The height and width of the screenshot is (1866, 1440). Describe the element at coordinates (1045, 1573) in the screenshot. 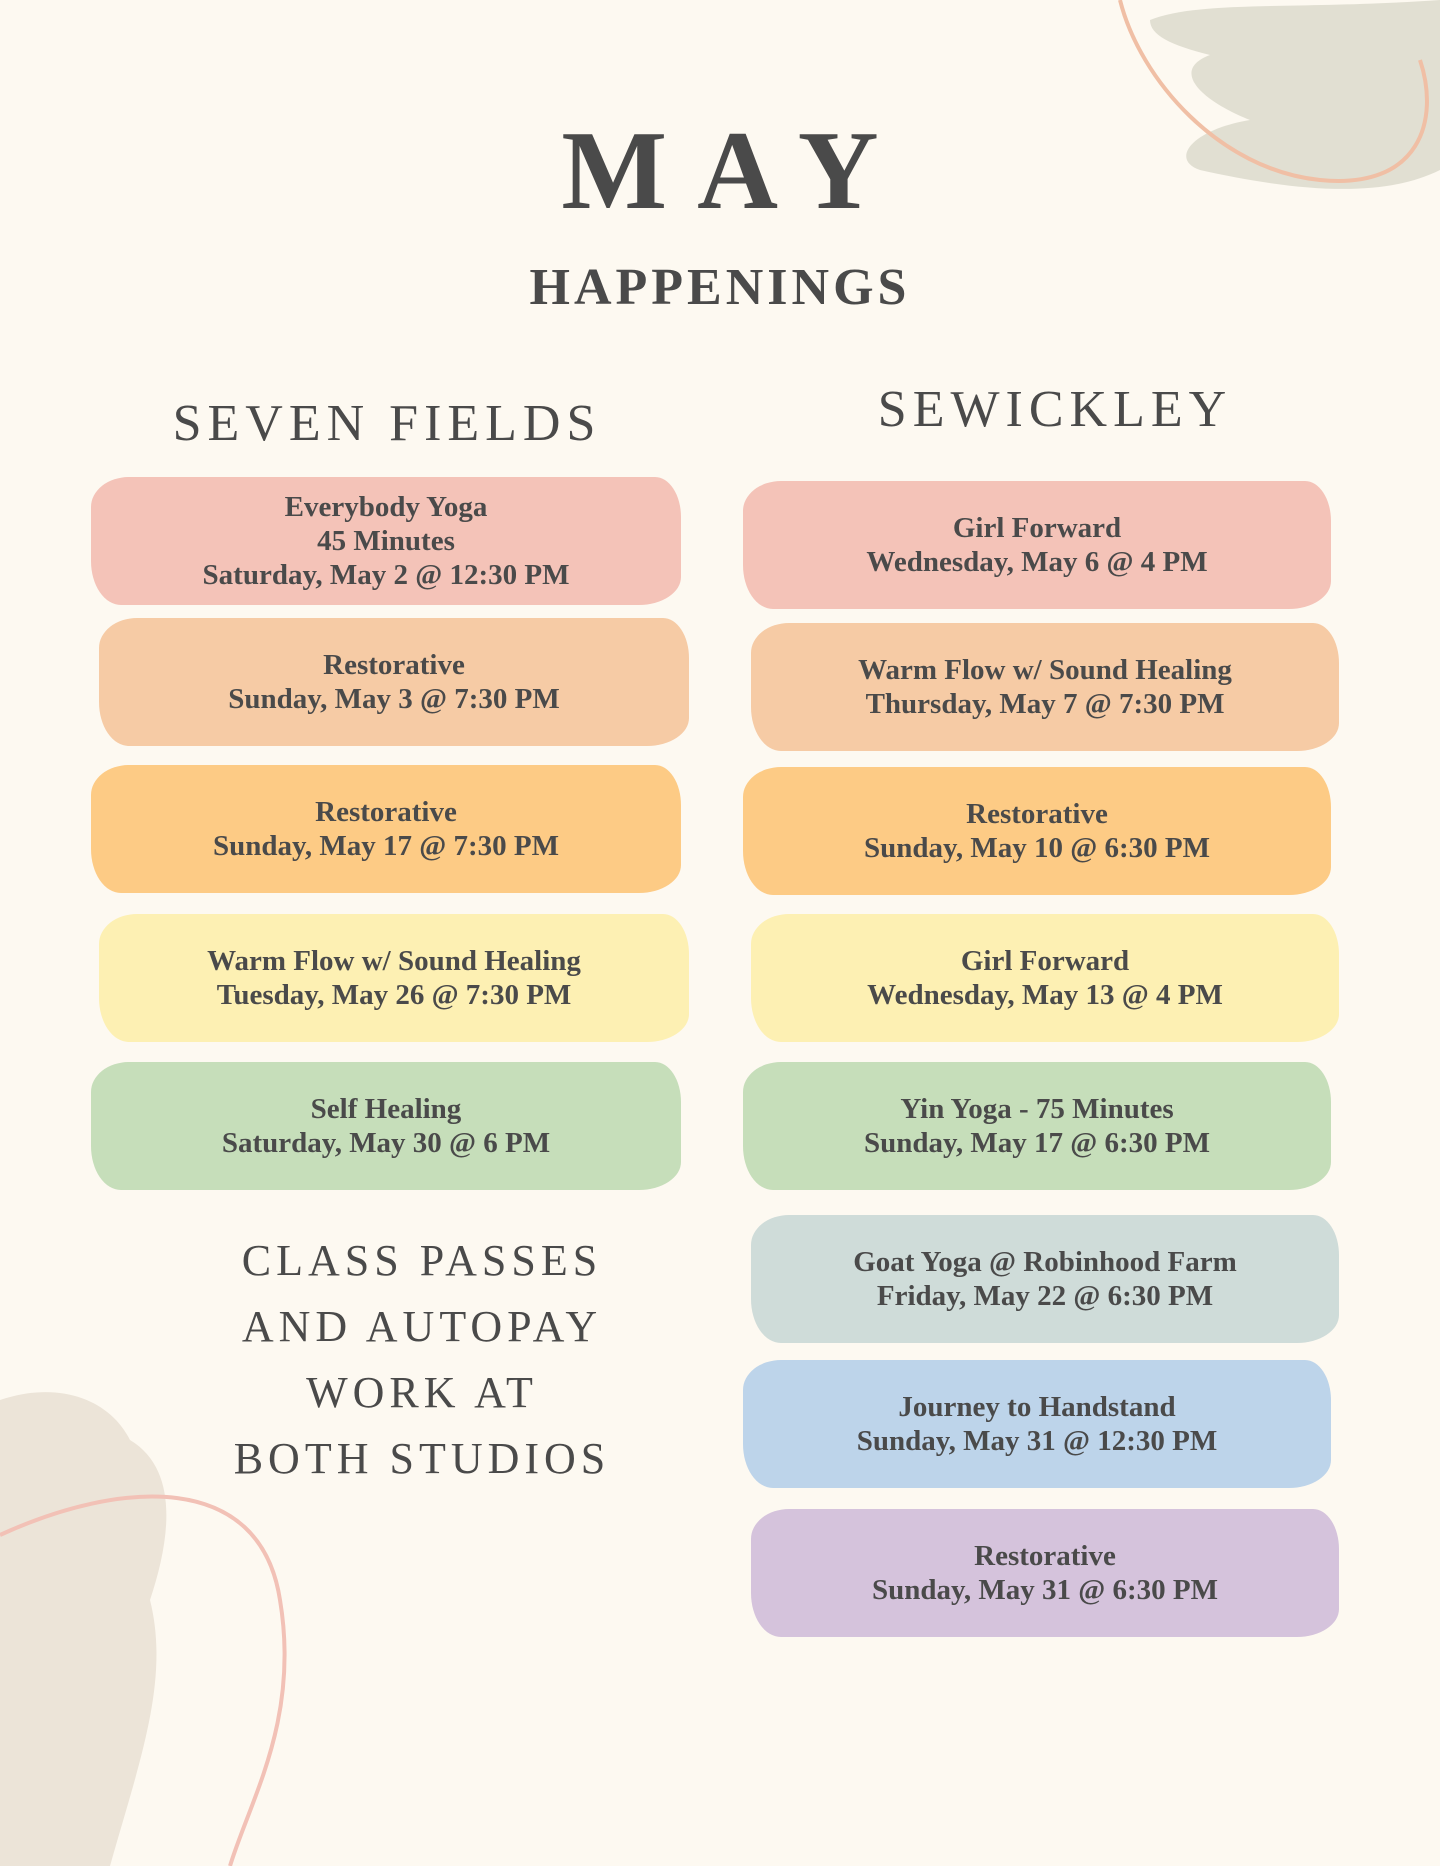

I see `event-card: Restorative Sunday, May 31 @ 6:30 PM` at that location.